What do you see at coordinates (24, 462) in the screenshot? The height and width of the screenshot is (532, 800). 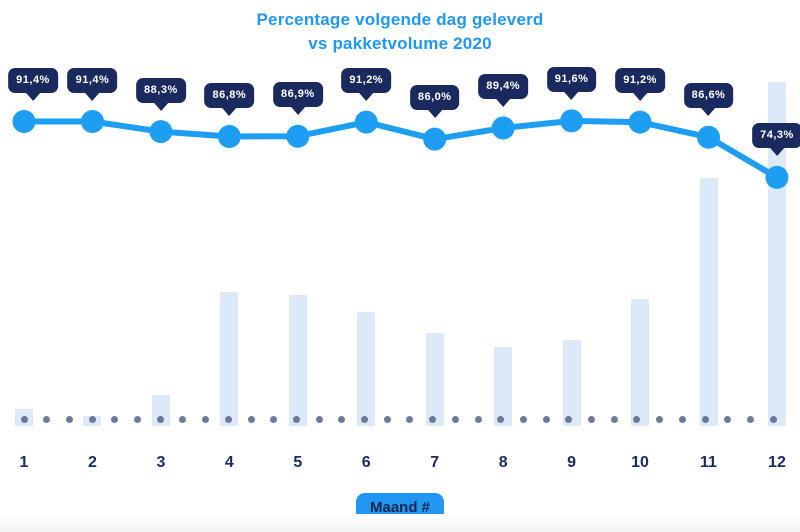 I see `x-axis-label-1: 1` at bounding box center [24, 462].